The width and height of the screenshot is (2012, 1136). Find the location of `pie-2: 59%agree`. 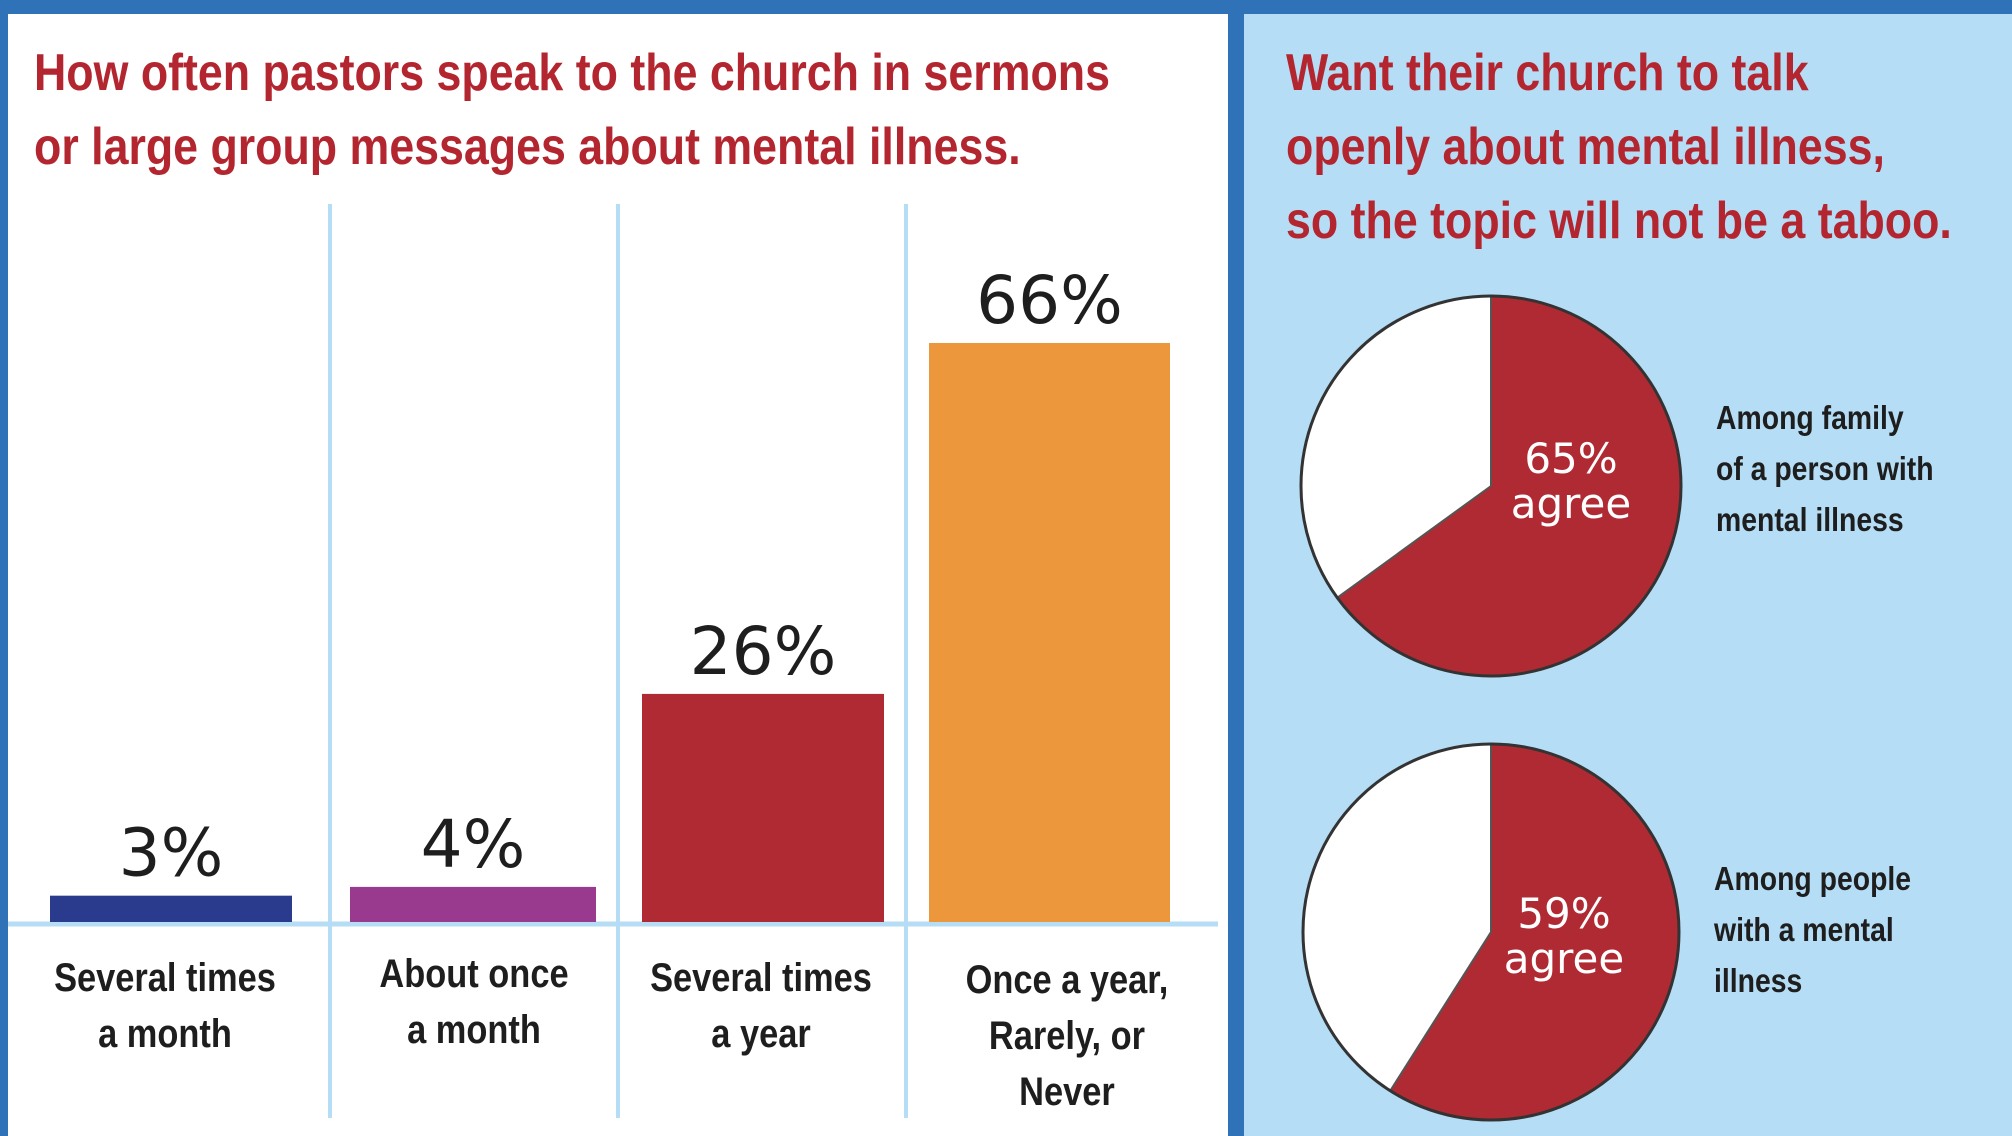

pie-2: 59%agree is located at coordinates (1491, 932).